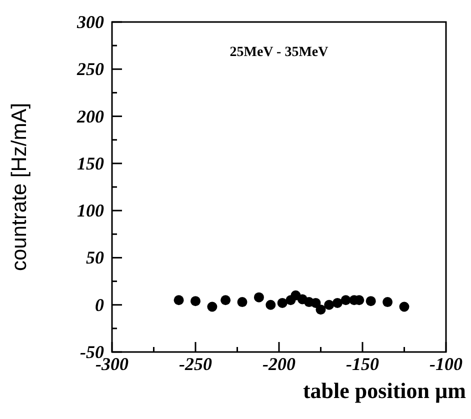 The width and height of the screenshot is (471, 419). Describe the element at coordinates (19, 187) in the screenshot. I see `y-axis-title: countrate [Hz/mA]` at that location.